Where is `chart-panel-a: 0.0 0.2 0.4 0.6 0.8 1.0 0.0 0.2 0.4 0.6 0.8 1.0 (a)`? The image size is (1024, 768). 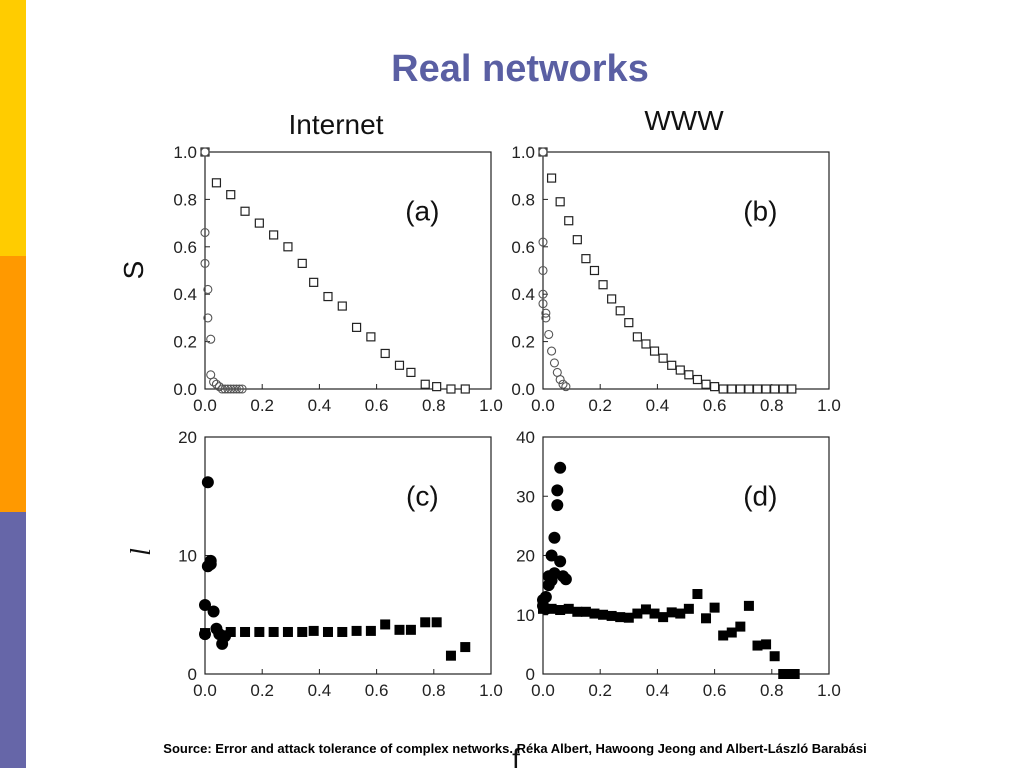
chart-panel-a: 0.0 0.2 0.4 0.6 0.8 1.0 0.0 0.2 0.4 0.6 0.8 1.0 (a) is located at coordinates (337, 279).